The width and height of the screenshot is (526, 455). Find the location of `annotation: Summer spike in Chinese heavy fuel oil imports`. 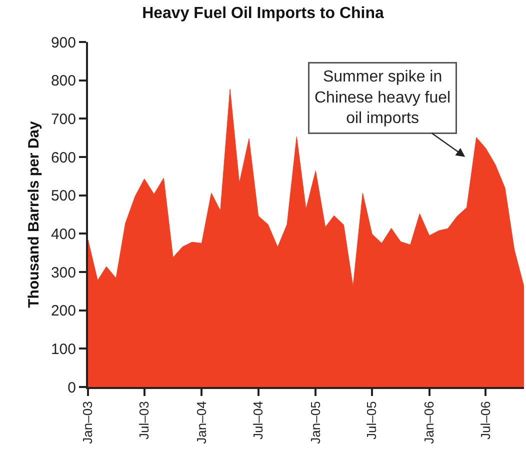

annotation: Summer spike in Chinese heavy fuel oil imports is located at coordinates (382, 98).